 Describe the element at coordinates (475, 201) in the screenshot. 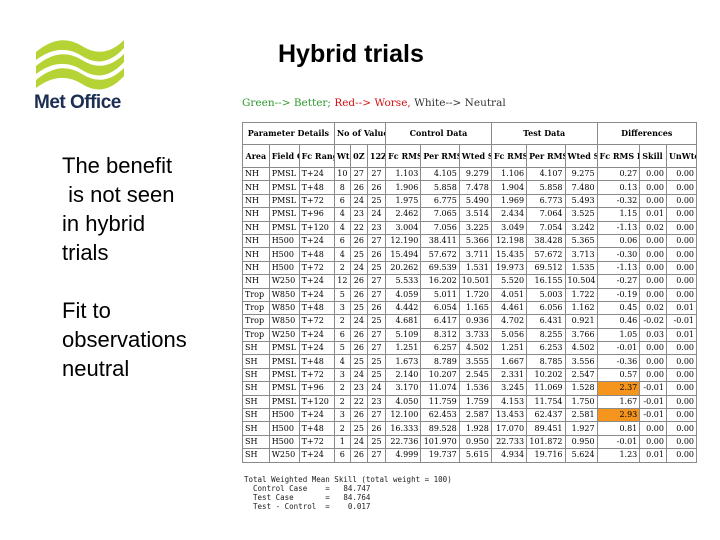

I see `table-cell: 5.490` at that location.